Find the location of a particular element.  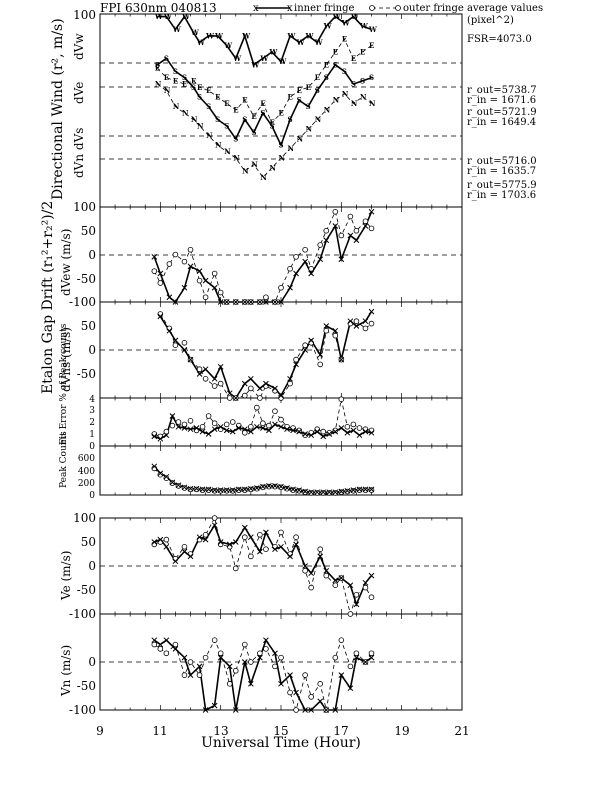

avg-values-title: average values is located at coordinates (505, 8).